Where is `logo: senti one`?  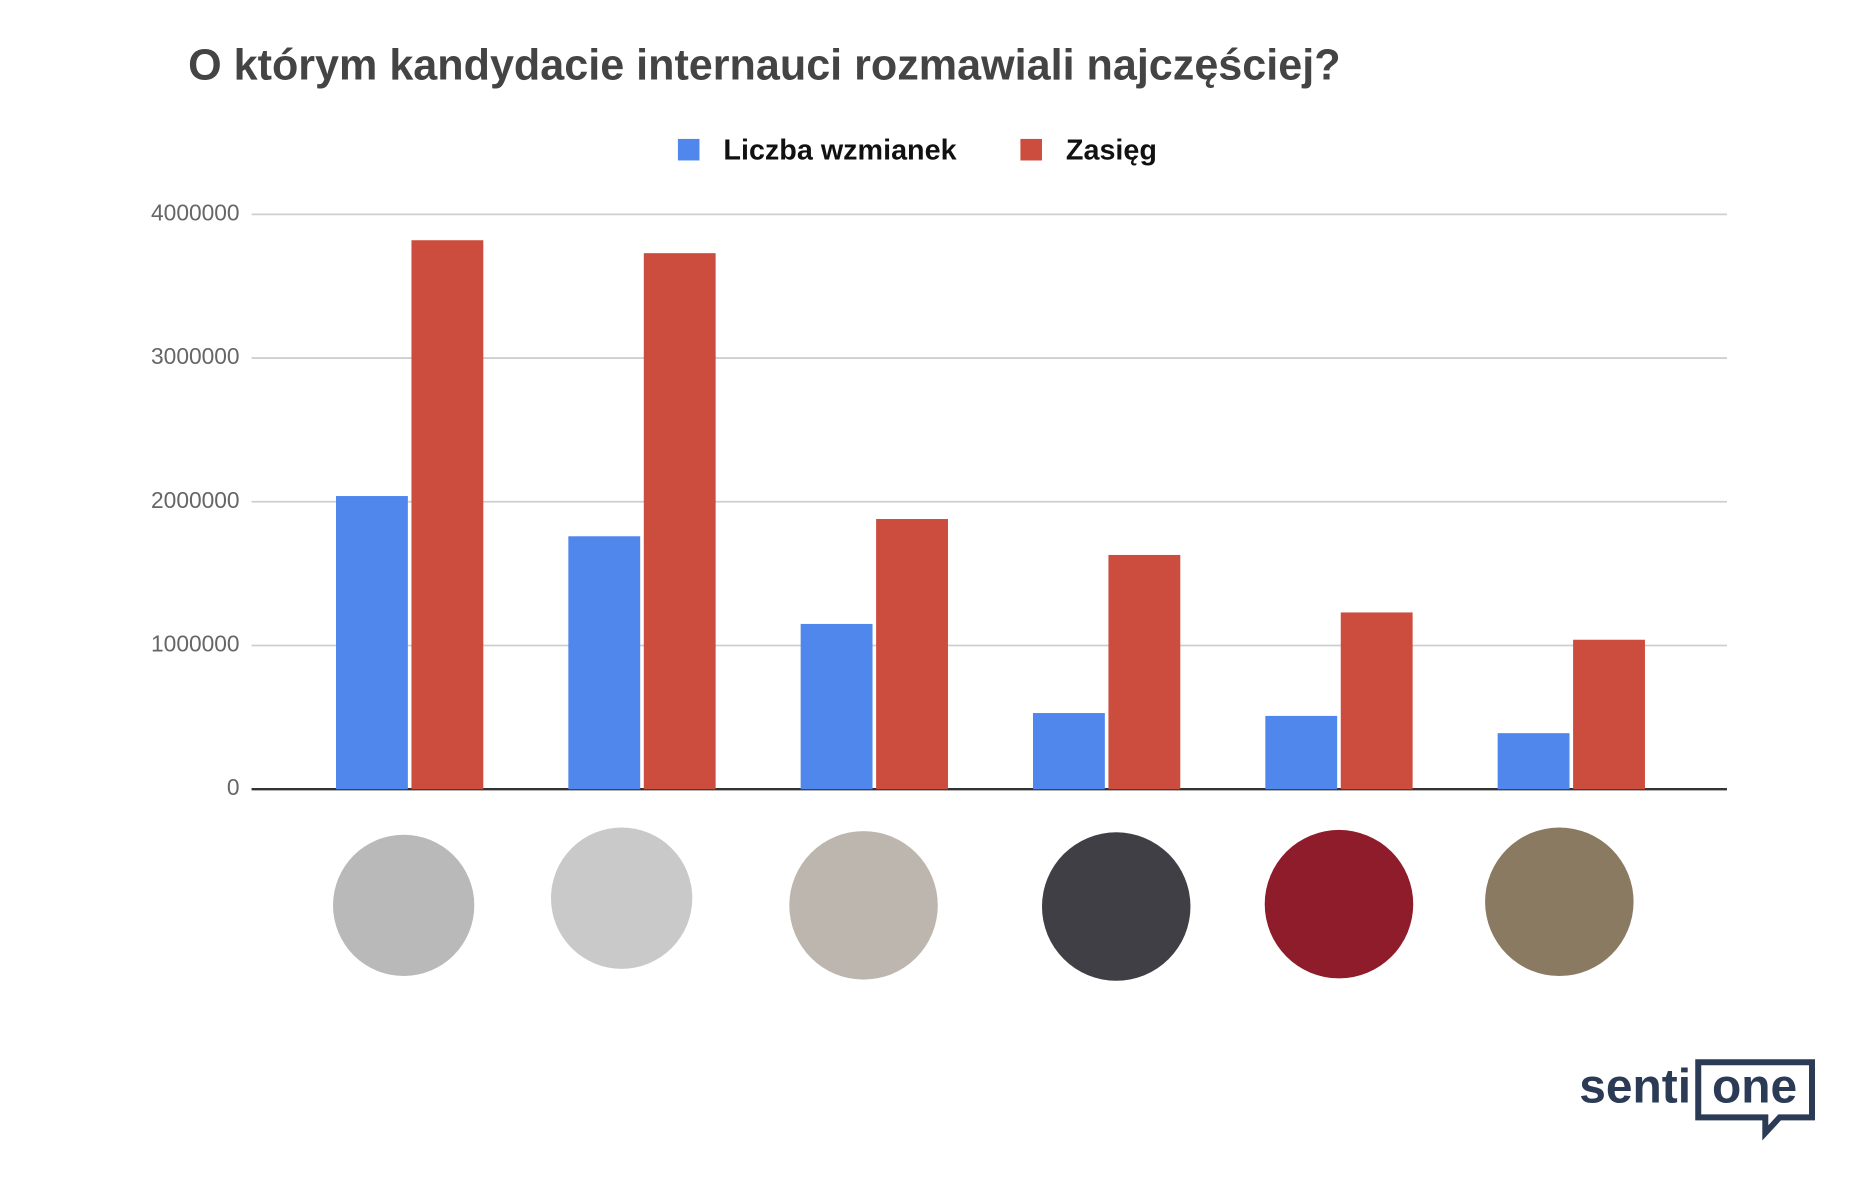
logo: senti one is located at coordinates (1697, 1100).